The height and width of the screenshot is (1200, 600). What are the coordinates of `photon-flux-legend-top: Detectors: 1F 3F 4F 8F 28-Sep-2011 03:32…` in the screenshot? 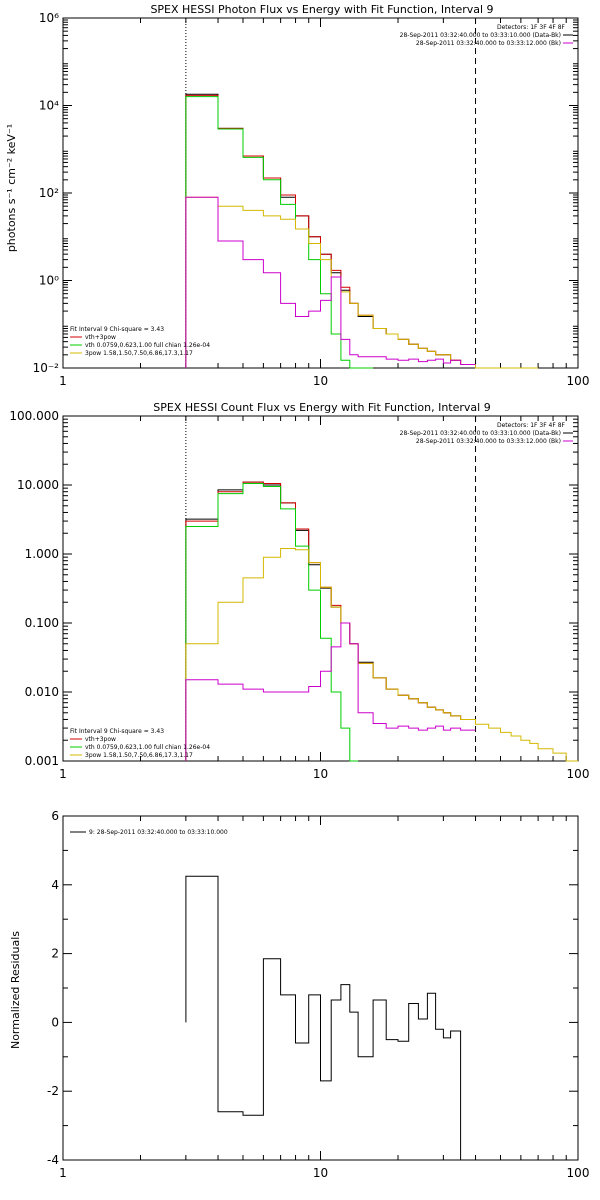 It's located at (486, 35).